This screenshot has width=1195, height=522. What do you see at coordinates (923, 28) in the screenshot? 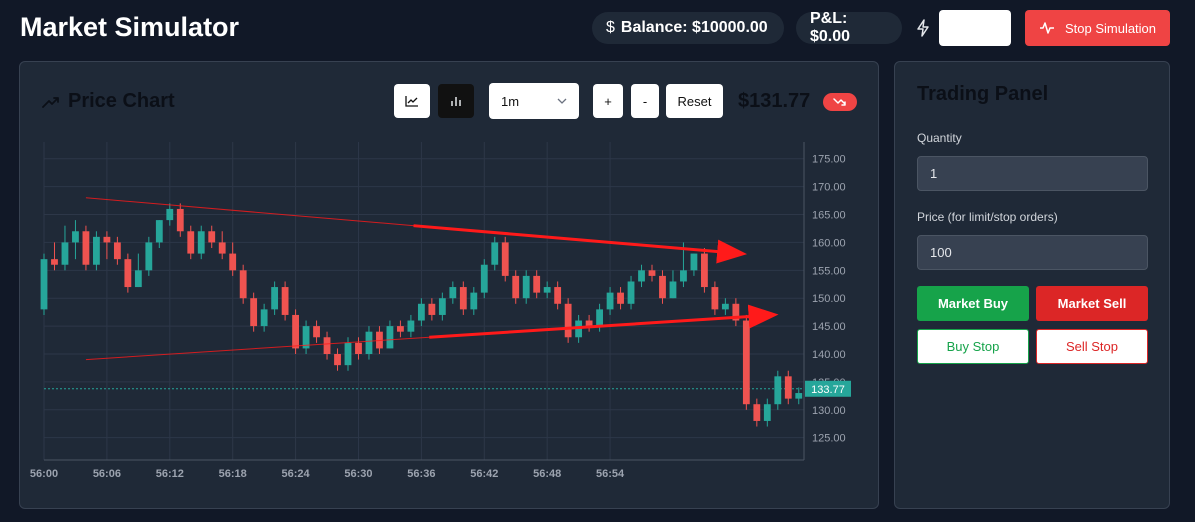
I see `lightning-icon` at bounding box center [923, 28].